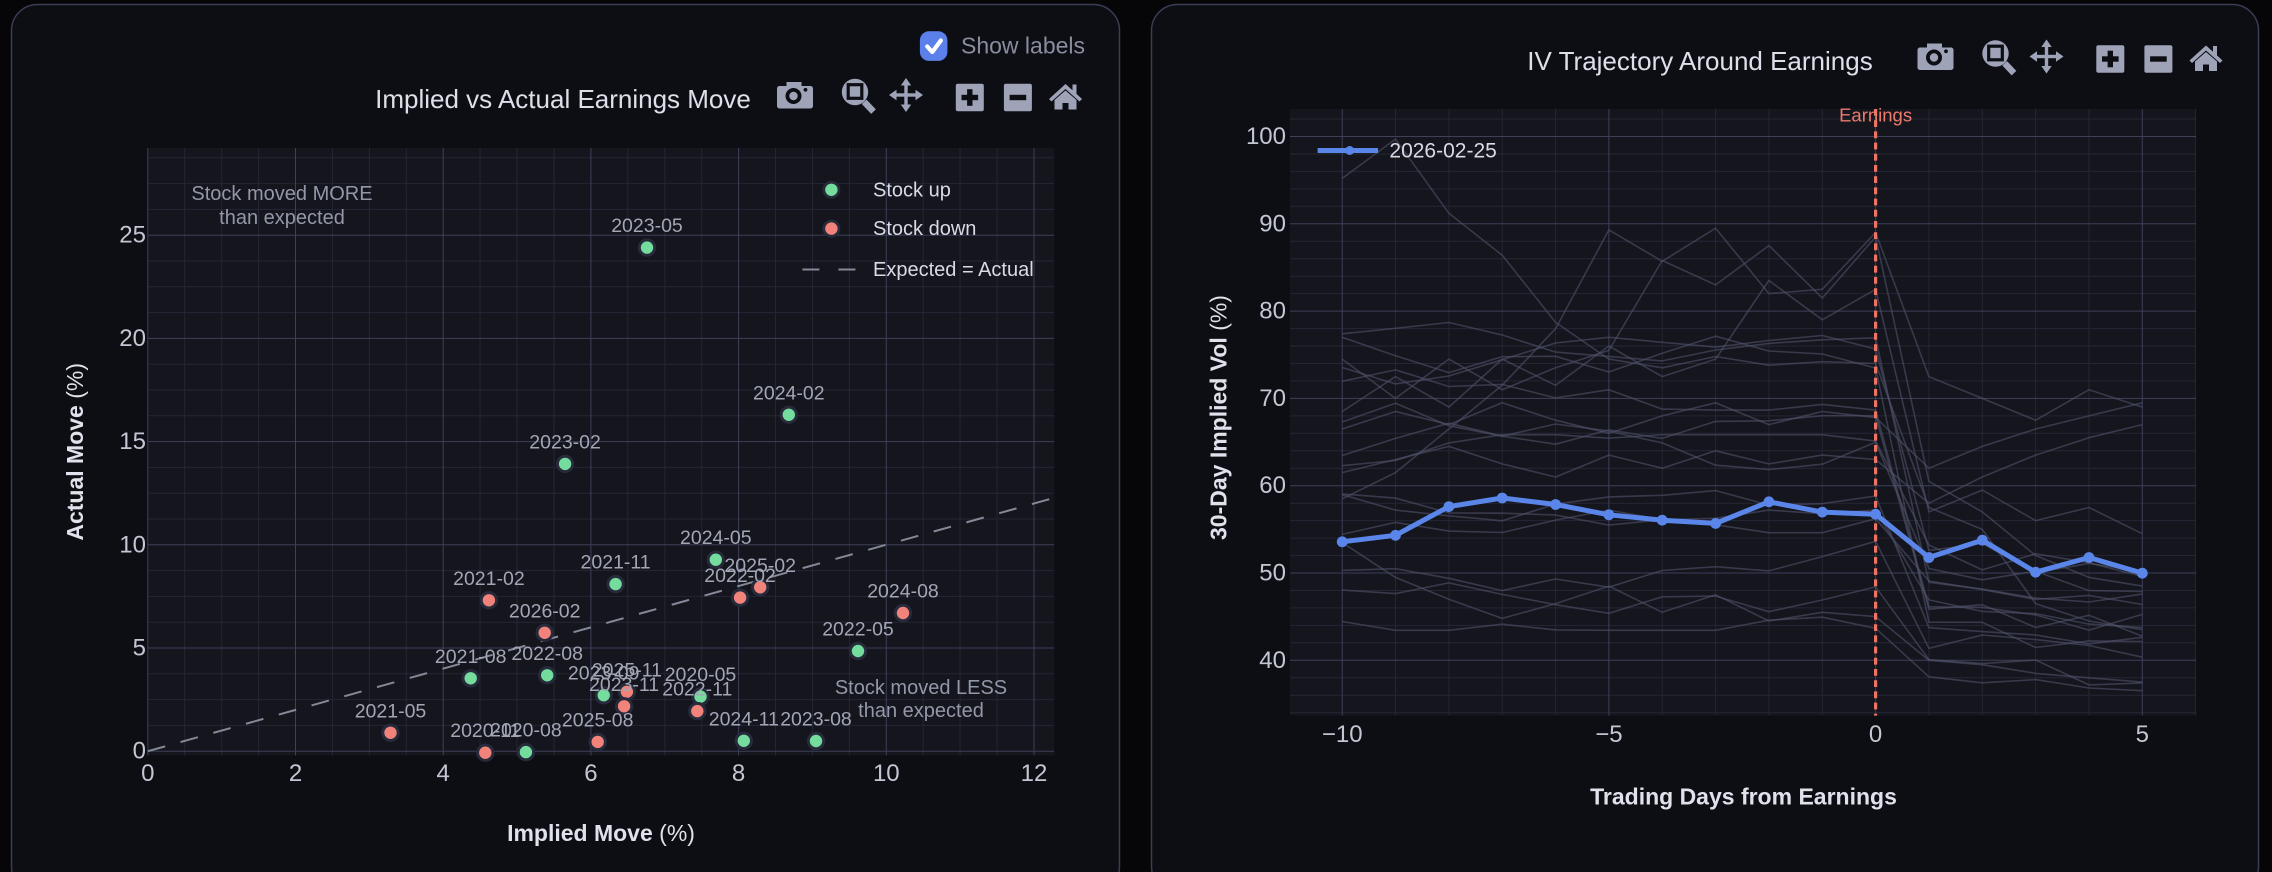 The image size is (2272, 872). What do you see at coordinates (590, 773) in the screenshot?
I see `svg-text: 6` at bounding box center [590, 773].